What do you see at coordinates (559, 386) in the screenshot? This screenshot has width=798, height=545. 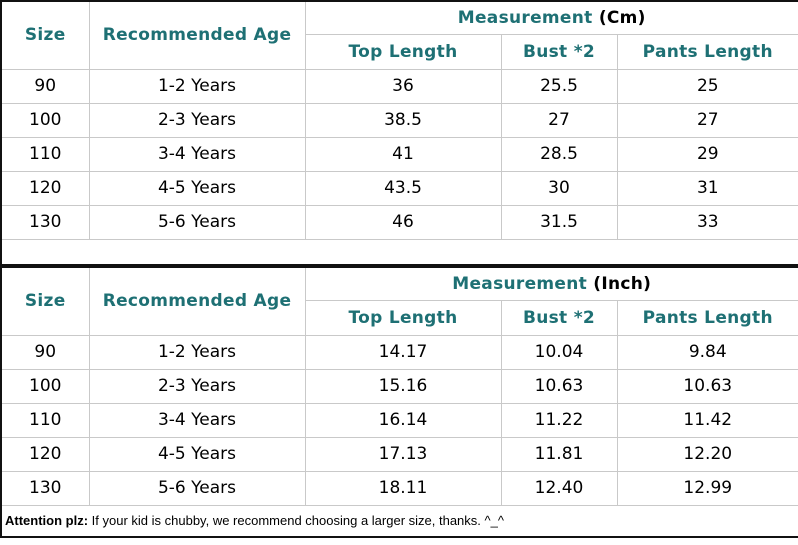 I see `bust-cell: 10.63` at bounding box center [559, 386].